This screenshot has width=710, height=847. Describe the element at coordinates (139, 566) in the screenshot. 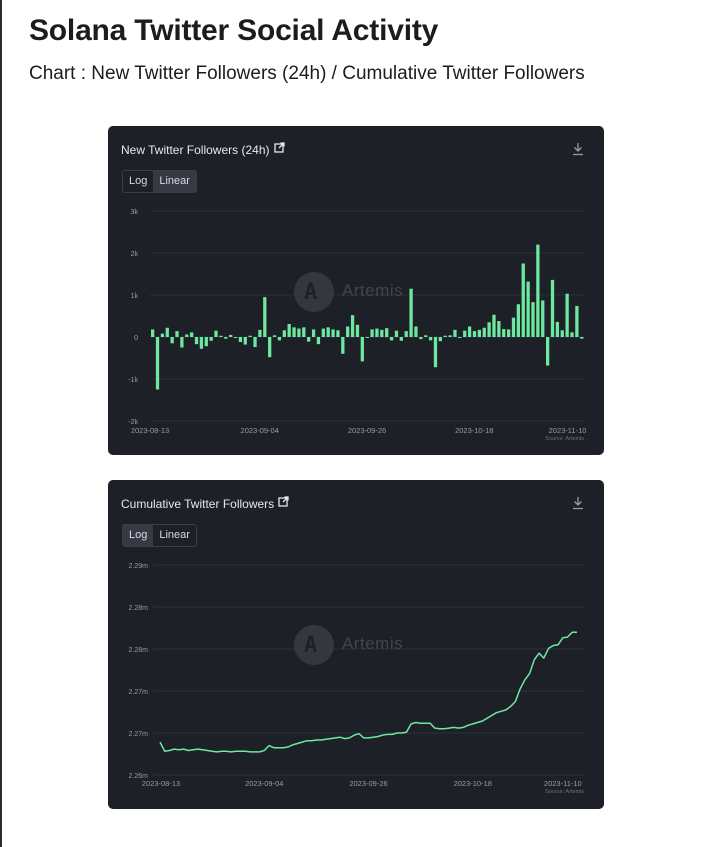

I see `y-tick-label: 2.29m` at that location.